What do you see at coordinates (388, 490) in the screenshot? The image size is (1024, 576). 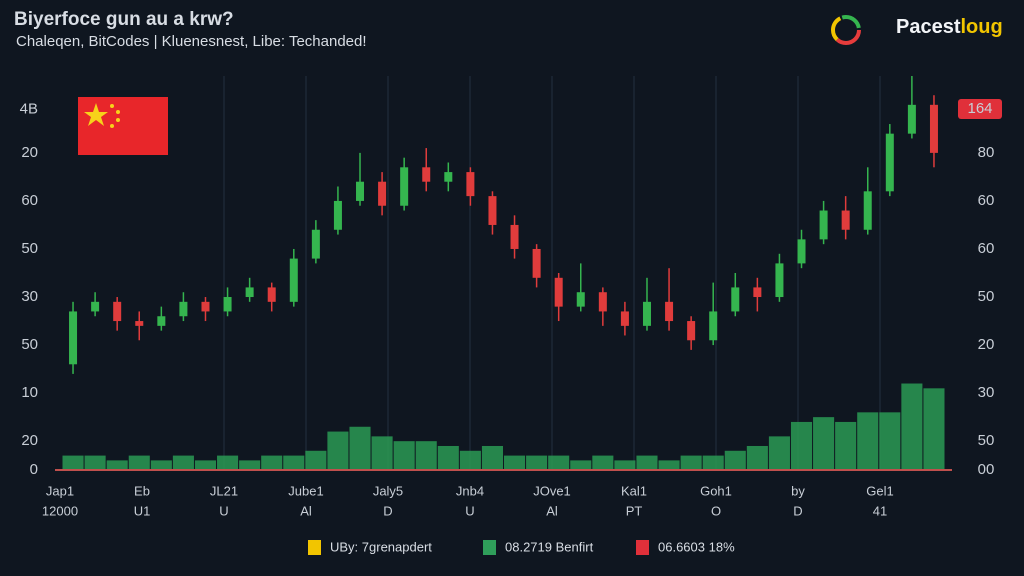 I see `x-tick-label: Jaly5` at bounding box center [388, 490].